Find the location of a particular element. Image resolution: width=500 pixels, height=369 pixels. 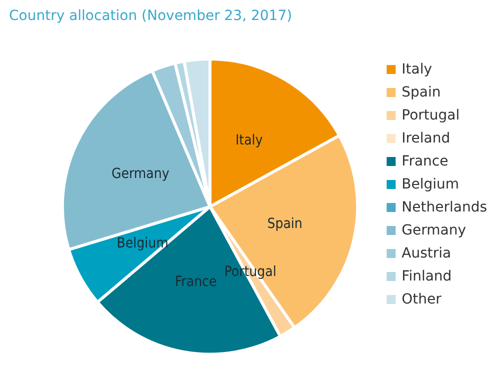

legend-label: Italy is located at coordinates (417, 70).